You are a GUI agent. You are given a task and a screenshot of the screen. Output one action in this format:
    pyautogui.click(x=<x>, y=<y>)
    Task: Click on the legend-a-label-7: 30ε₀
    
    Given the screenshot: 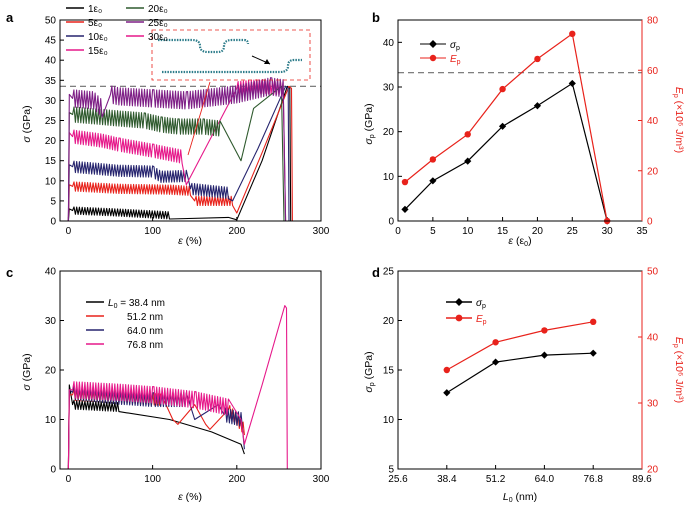 What is the action you would take?
    pyautogui.click(x=158, y=37)
    